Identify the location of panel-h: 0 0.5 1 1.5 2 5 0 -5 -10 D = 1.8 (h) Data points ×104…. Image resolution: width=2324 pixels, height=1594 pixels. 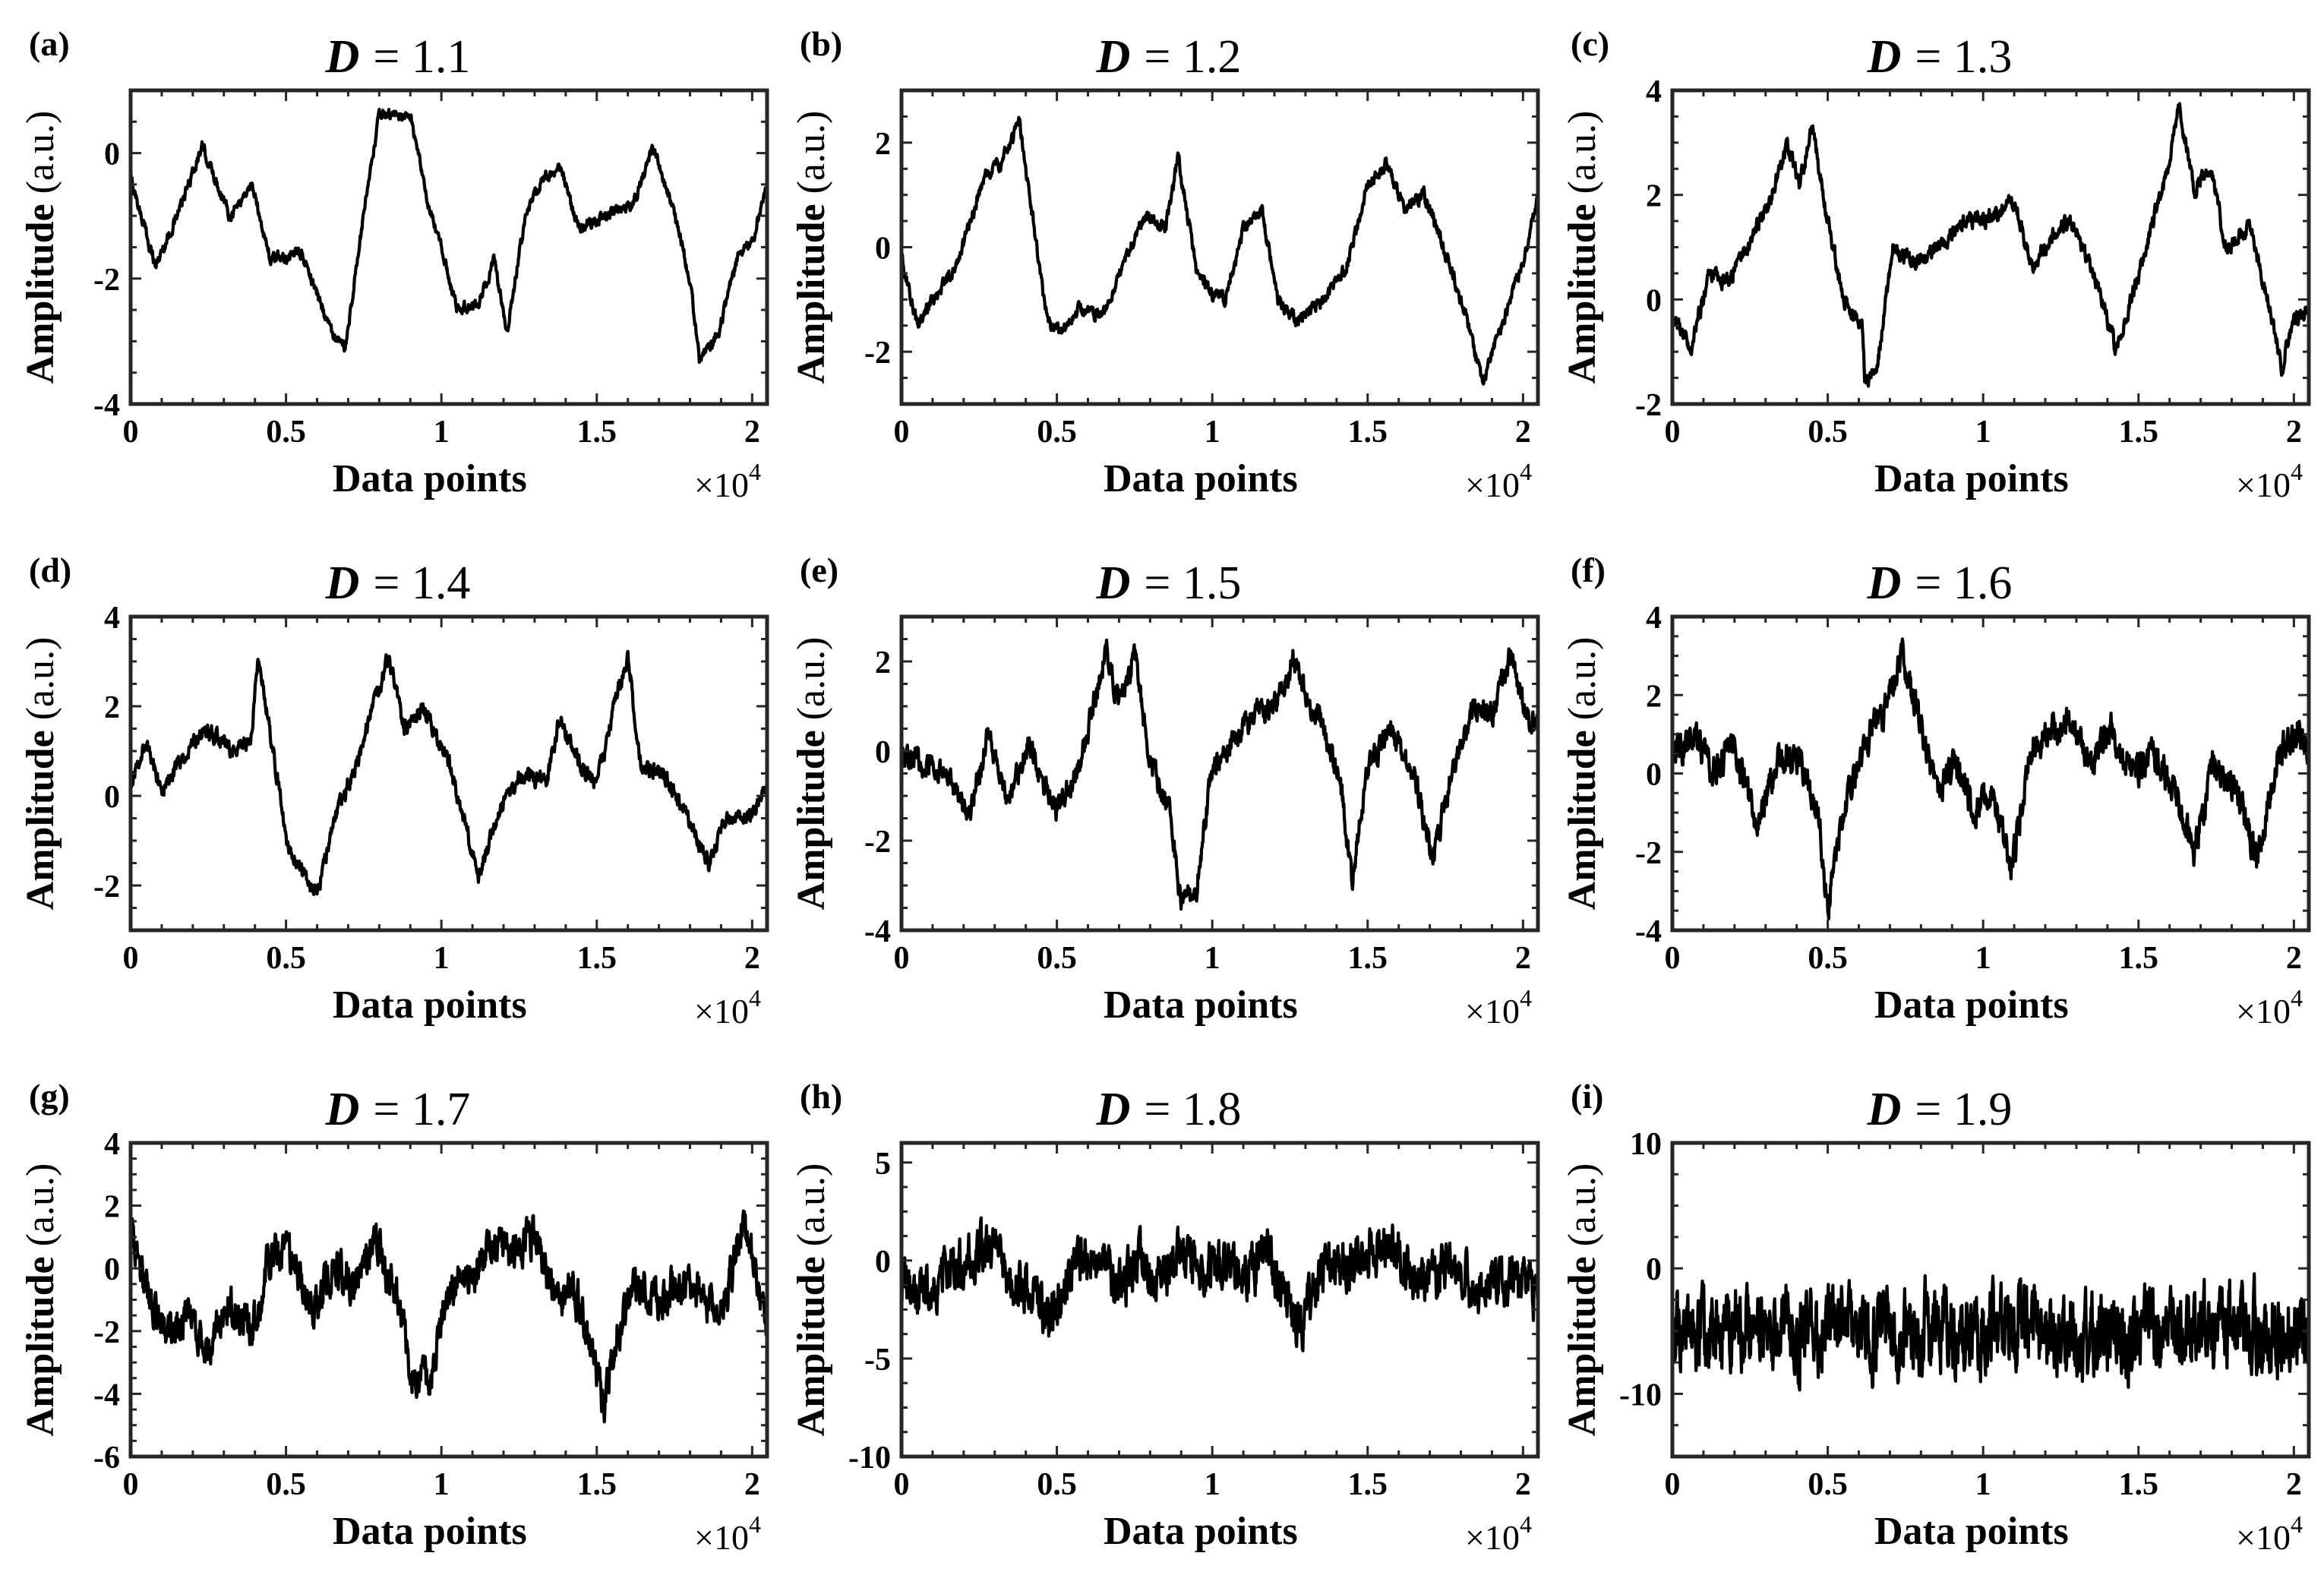
(1165, 1317).